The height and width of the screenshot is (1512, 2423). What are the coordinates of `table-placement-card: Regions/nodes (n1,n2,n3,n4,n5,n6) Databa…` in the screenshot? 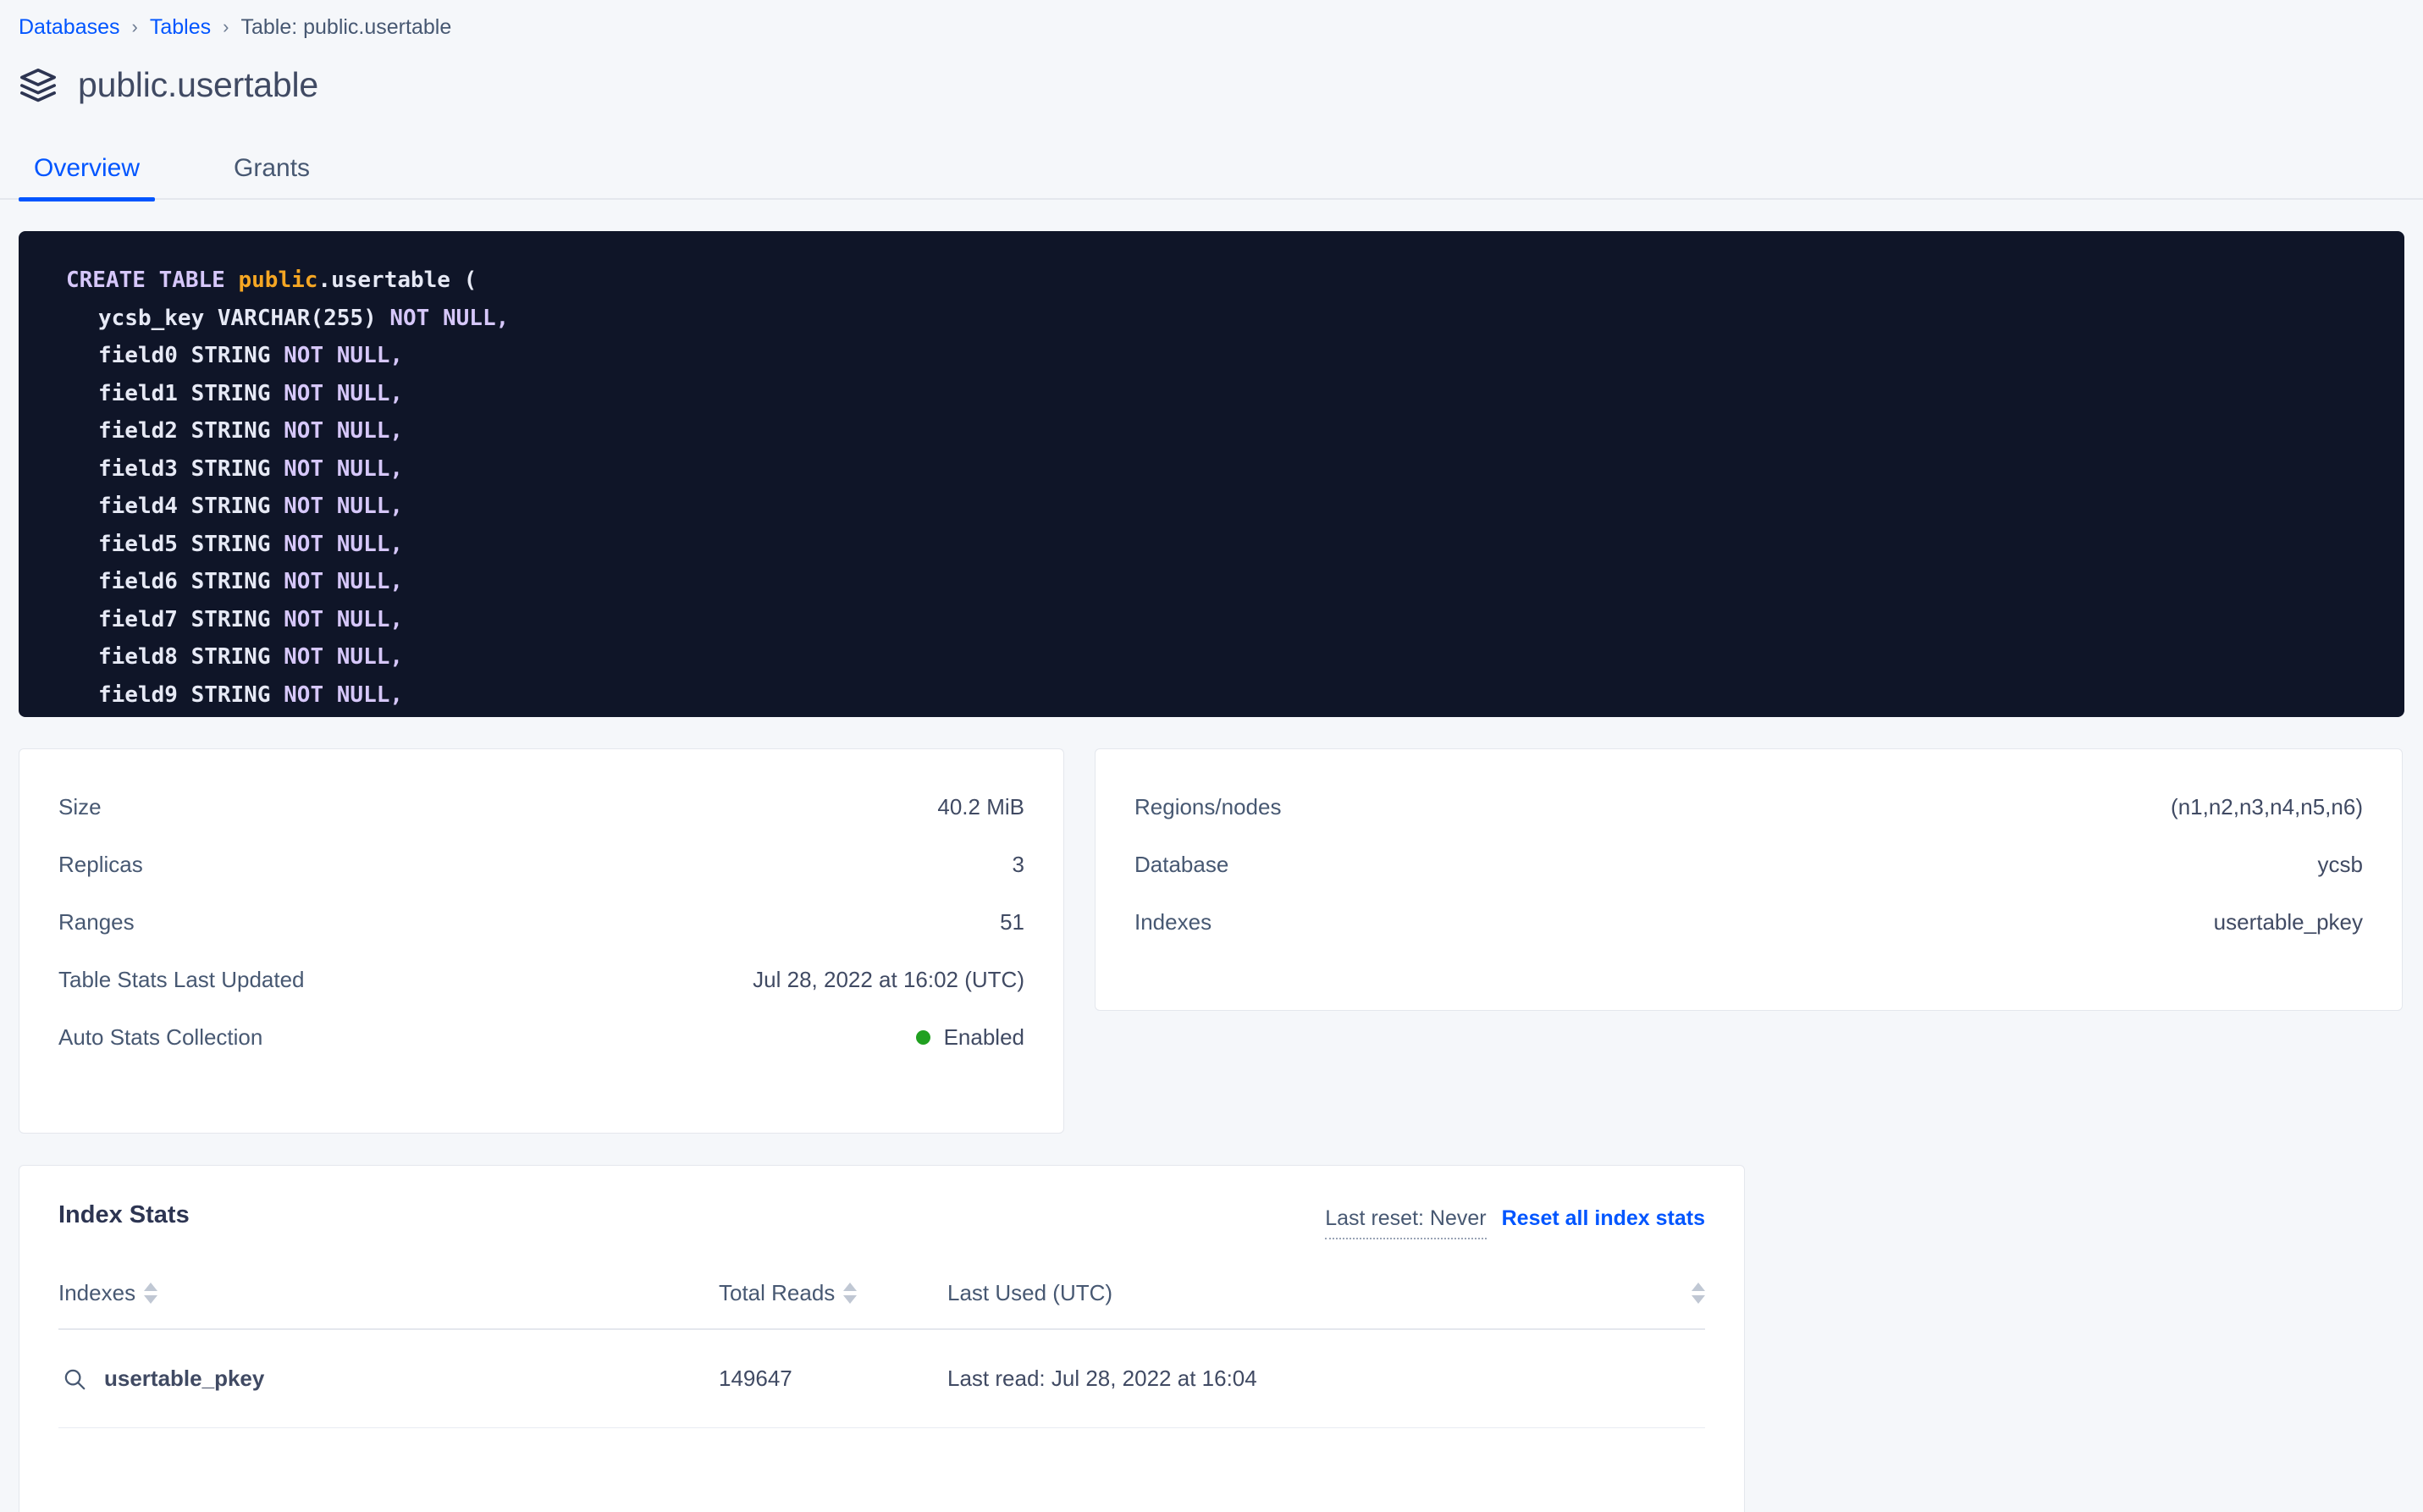 It's located at (1749, 879).